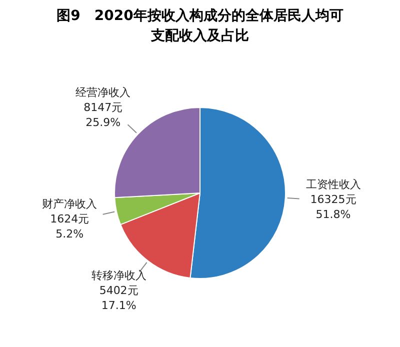 The image size is (400, 347). I want to click on slice-label: 经营净收入, so click(103, 92).